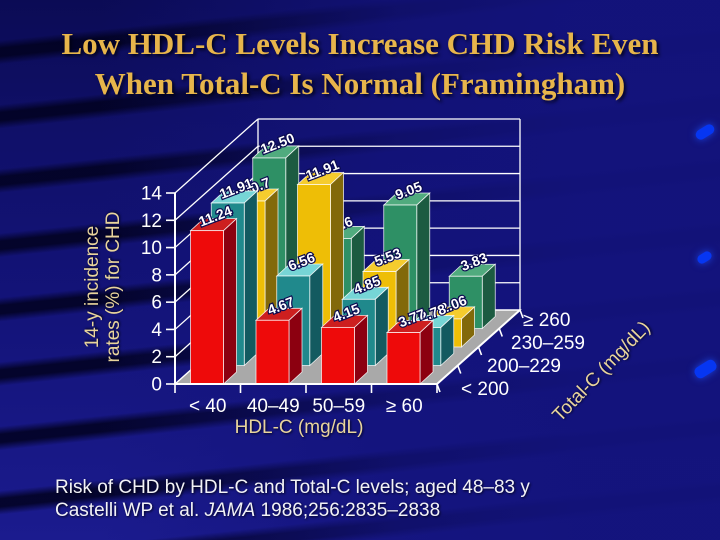  I want to click on x-category-label: < 40, so click(208, 406).